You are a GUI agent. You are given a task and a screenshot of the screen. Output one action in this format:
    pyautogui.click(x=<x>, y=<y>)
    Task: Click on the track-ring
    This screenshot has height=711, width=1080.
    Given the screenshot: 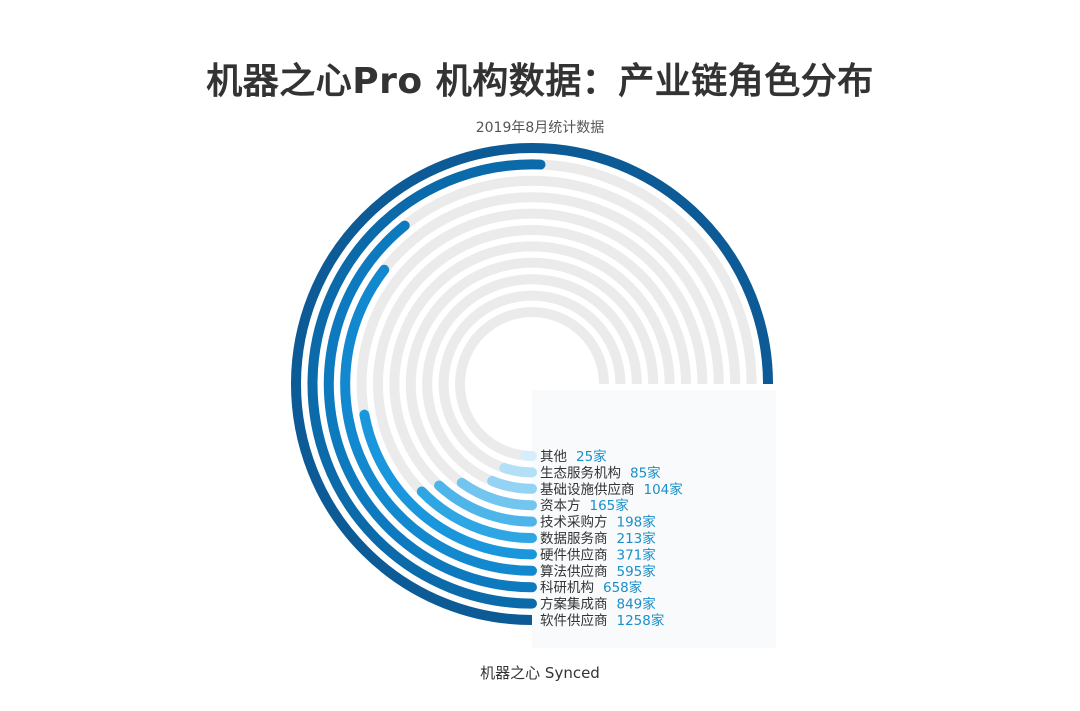 What is the action you would take?
    pyautogui.click(x=532, y=384)
    